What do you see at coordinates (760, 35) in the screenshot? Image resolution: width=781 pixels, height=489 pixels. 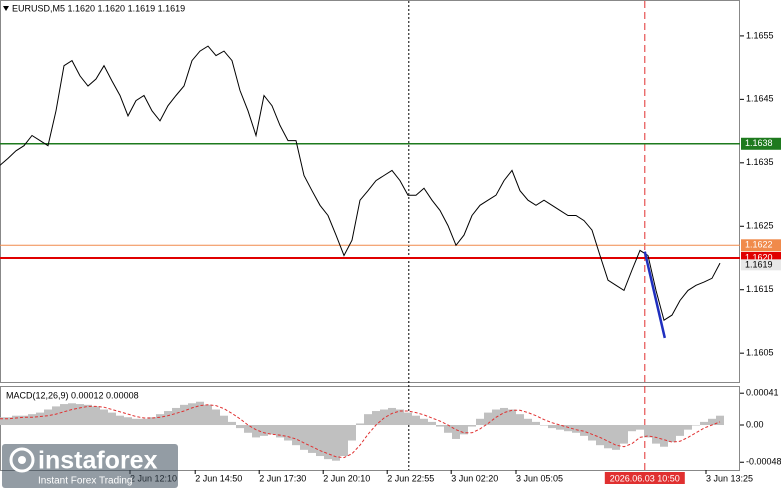 I see `y-tick-label: 1.1655` at bounding box center [760, 35].